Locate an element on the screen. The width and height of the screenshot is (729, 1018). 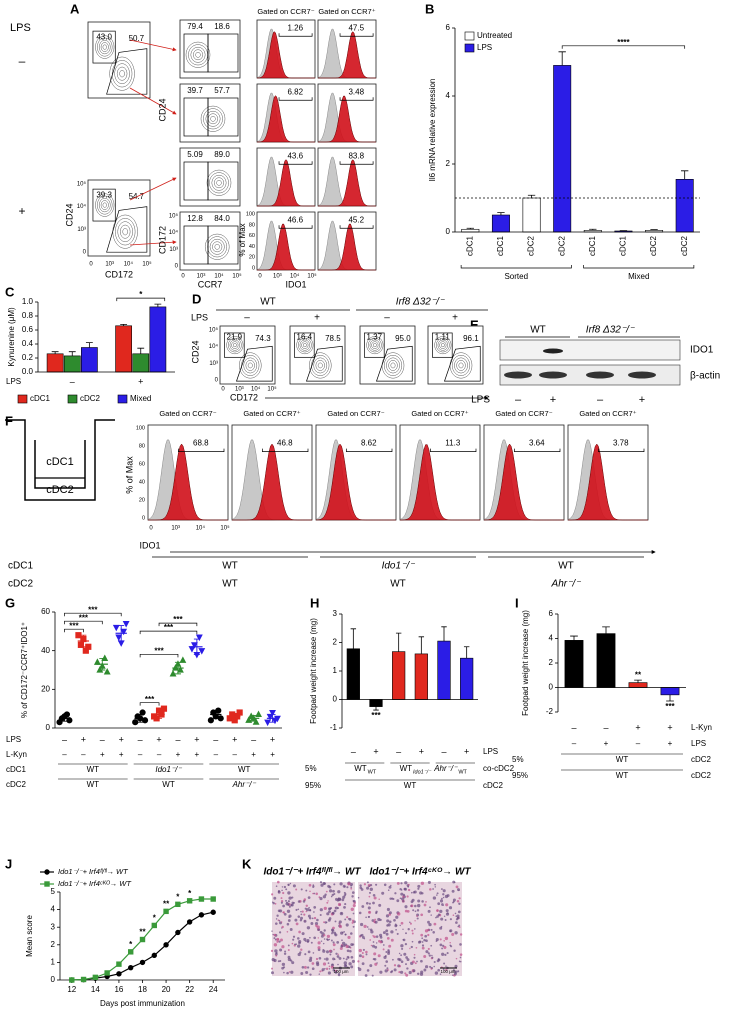
x-tick-label: 0 is located at coordinates (260, 277).